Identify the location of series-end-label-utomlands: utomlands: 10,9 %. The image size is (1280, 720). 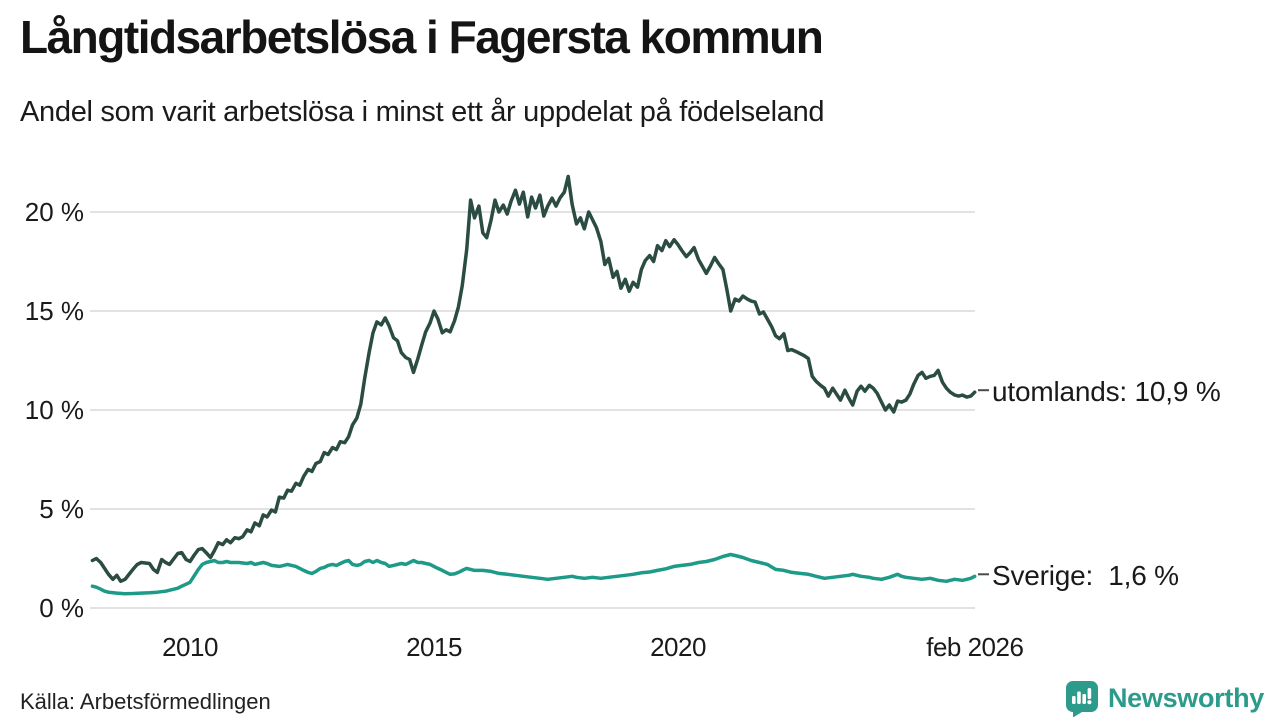
(1106, 392).